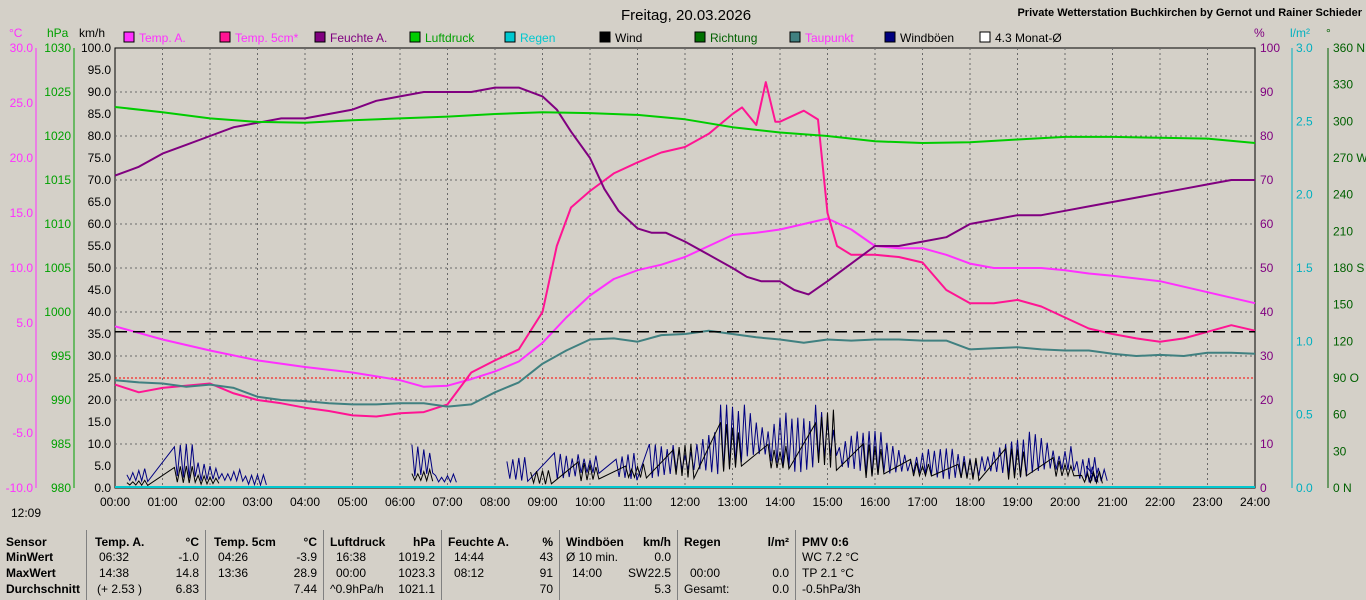 The width and height of the screenshot is (1366, 600). Describe the element at coordinates (450, 38) in the screenshot. I see `legend-label: Luftdruck` at that location.